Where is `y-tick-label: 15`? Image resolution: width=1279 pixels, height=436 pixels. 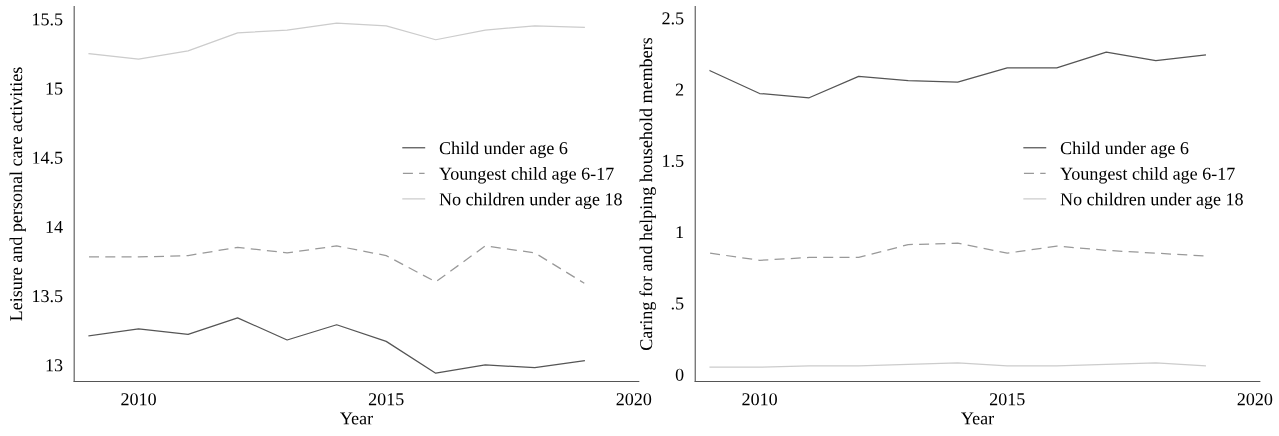 y-tick-label: 15 is located at coordinates (54, 88).